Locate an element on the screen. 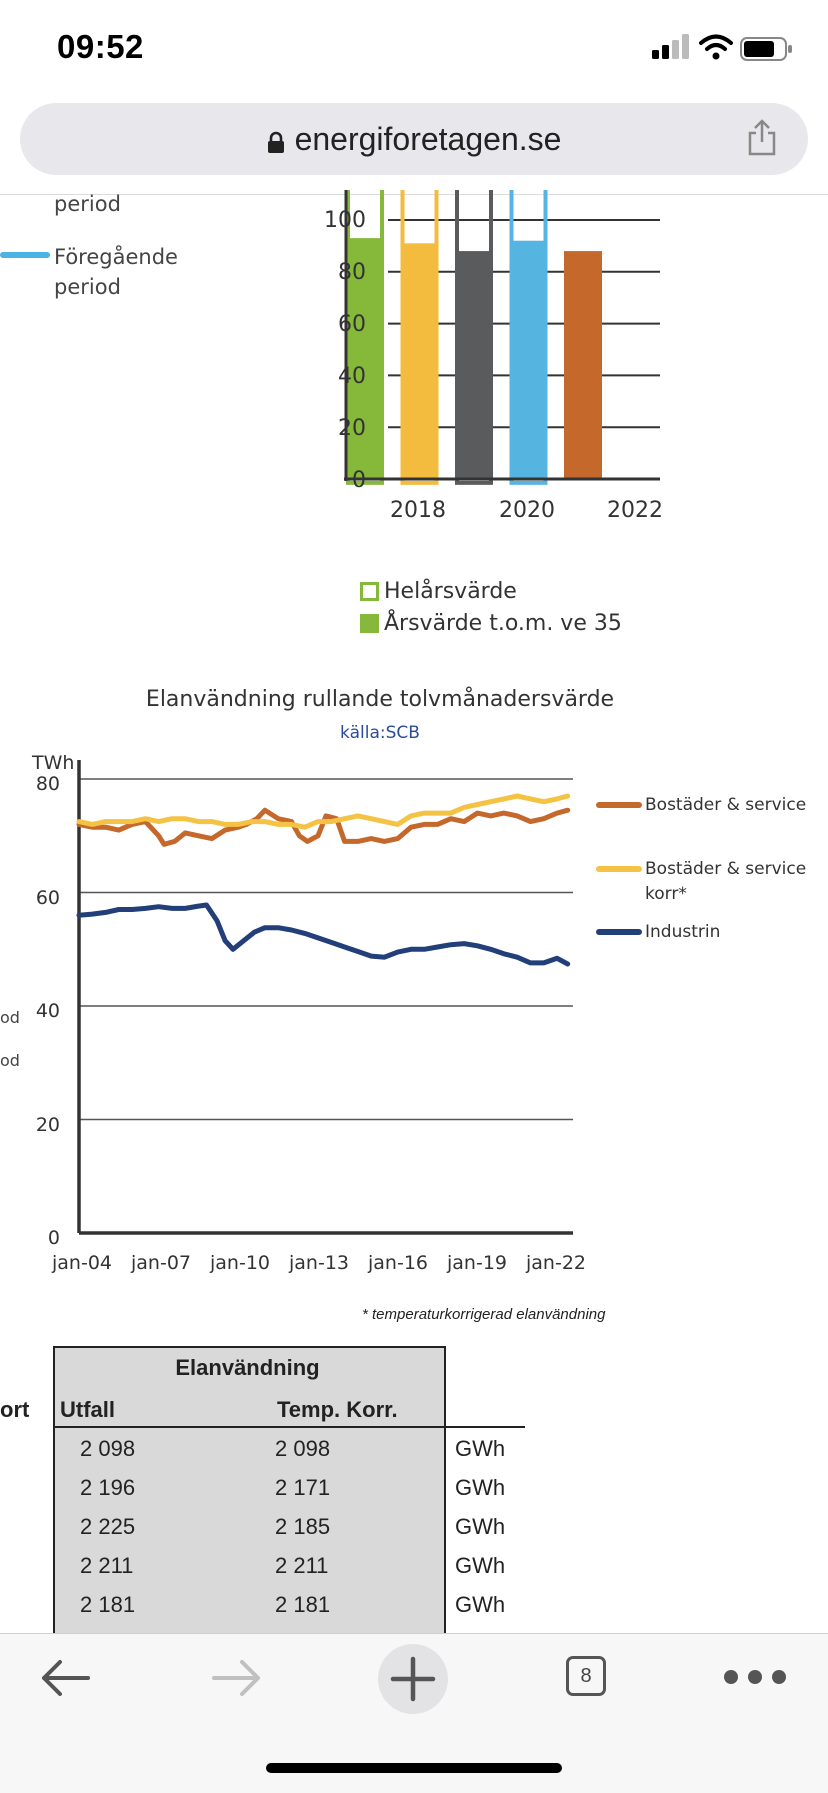 The image size is (828, 1793). address-bar-url-wrap: energiforetagen.se is located at coordinates (414, 139).